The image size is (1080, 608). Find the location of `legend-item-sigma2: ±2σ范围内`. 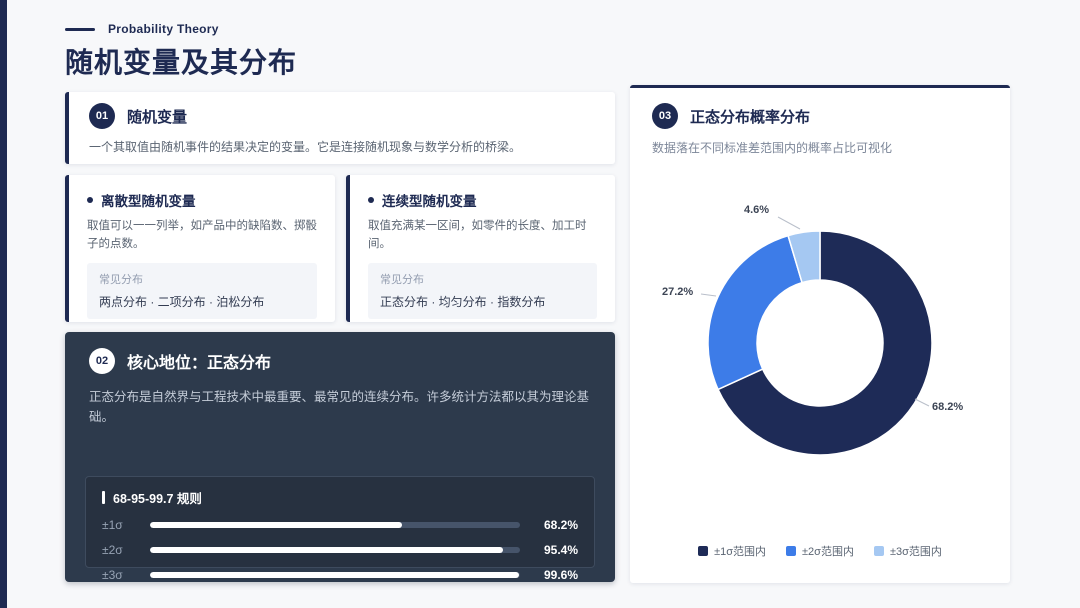

legend-item-sigma2: ±2σ范围内 is located at coordinates (820, 551).